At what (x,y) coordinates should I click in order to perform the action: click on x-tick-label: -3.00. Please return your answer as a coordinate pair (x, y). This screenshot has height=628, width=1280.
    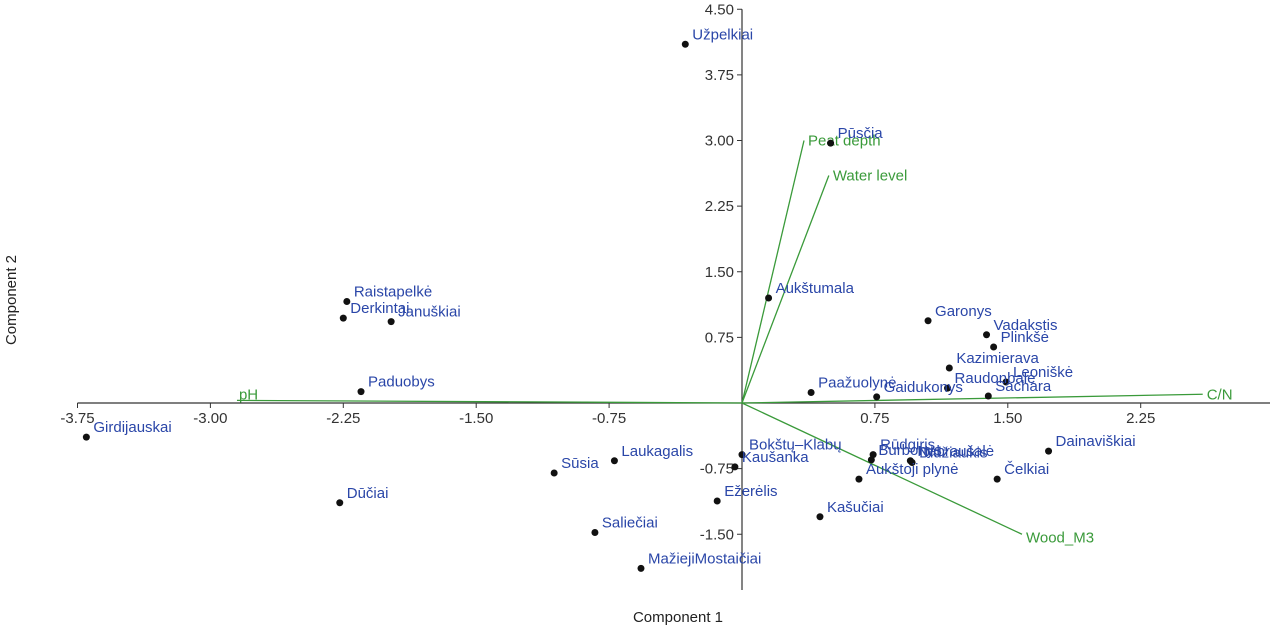
    Looking at the image, I should click on (210, 418).